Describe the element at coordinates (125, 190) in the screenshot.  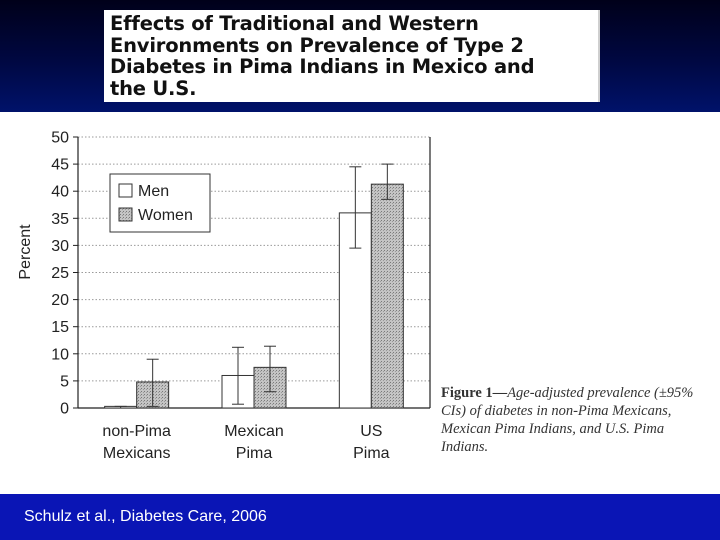
I see `legend-swatch-men` at that location.